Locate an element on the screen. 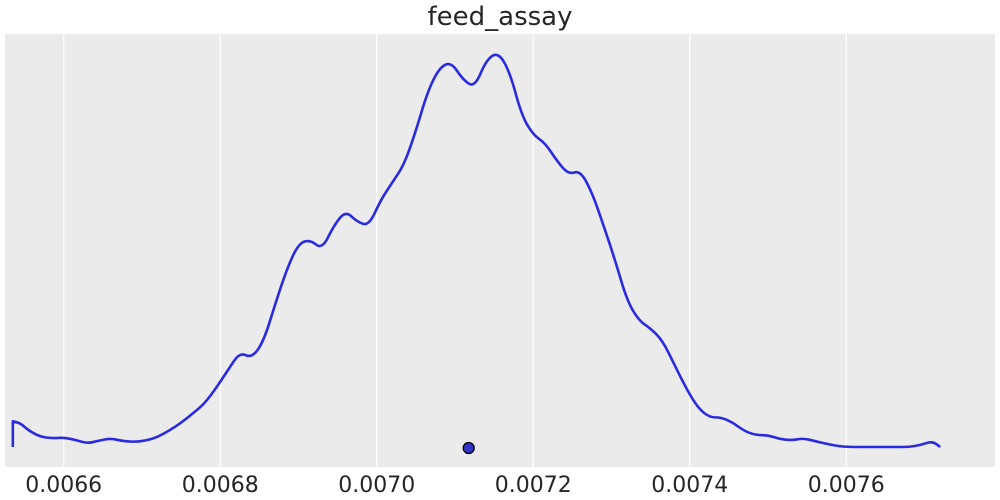 The height and width of the screenshot is (500, 1000). x-tick-label: 0.0070 is located at coordinates (376, 485).